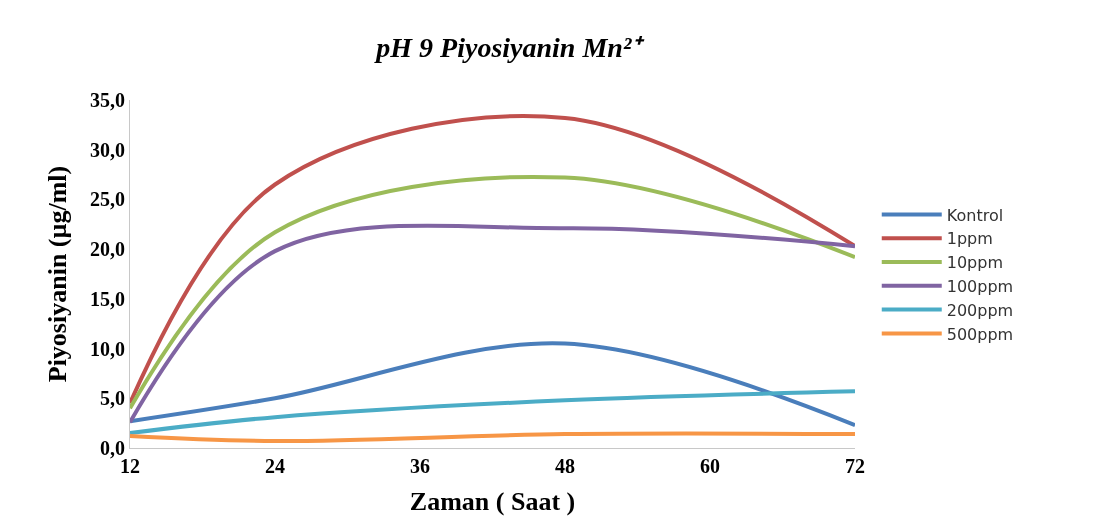 Image resolution: width=1105 pixels, height=528 pixels. Describe the element at coordinates (275, 466) in the screenshot. I see `x-tick-label: 24` at that location.